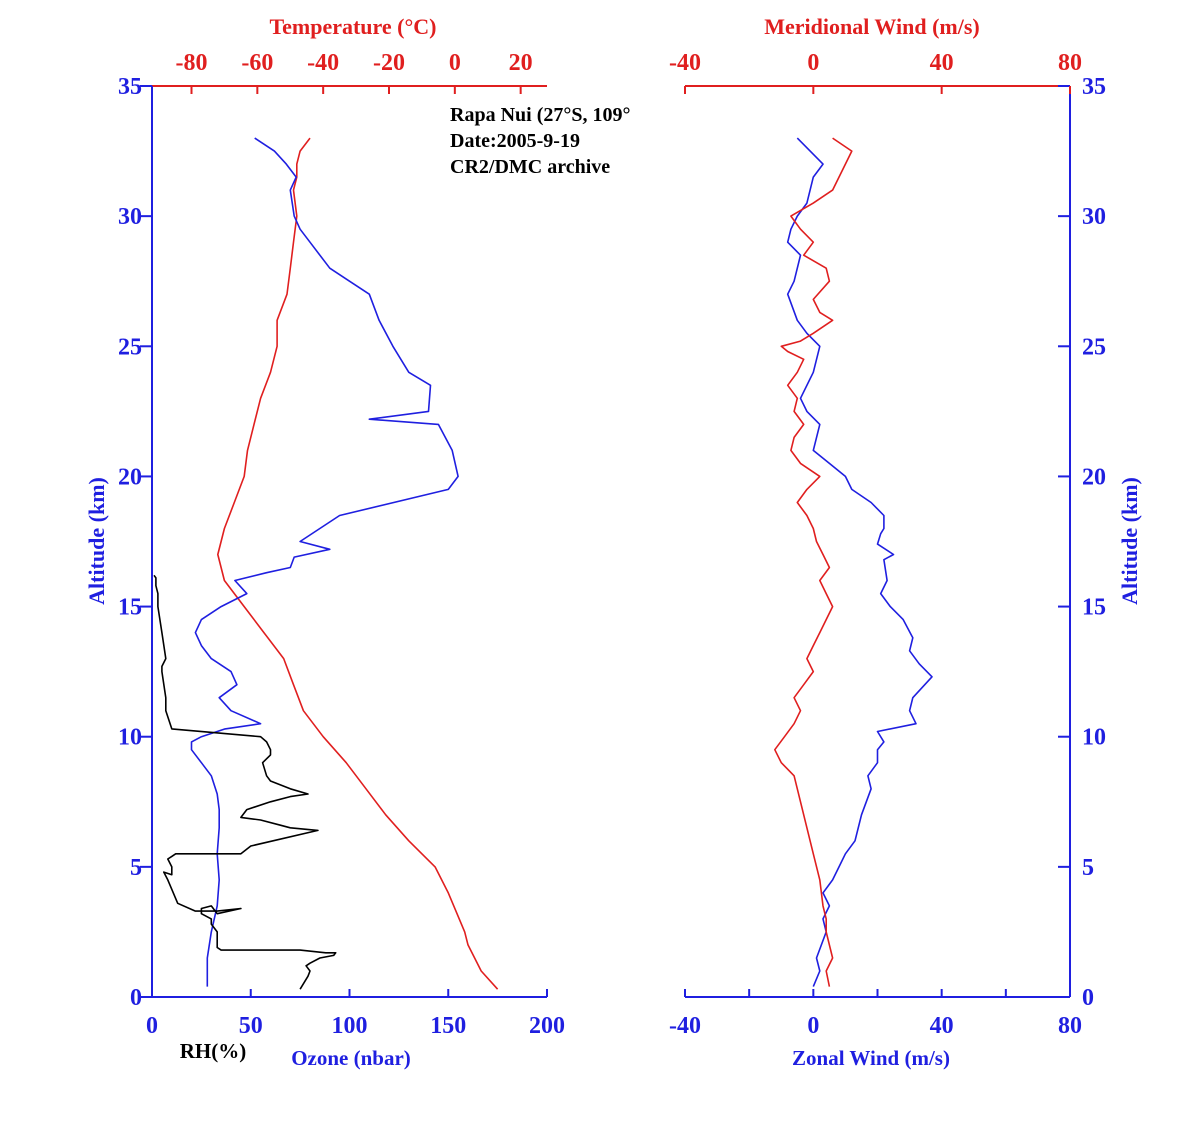 The width and height of the screenshot is (1181, 1122). What do you see at coordinates (323, 63) in the screenshot?
I see `left-top-x-tick-label: -40` at bounding box center [323, 63].